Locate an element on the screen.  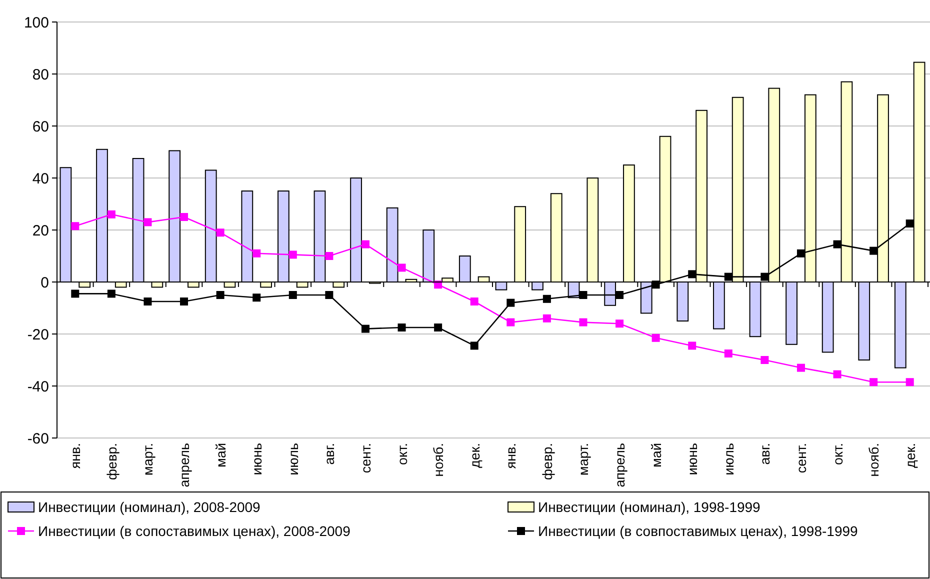
y-tick-label: 80 is located at coordinates (40, 75).